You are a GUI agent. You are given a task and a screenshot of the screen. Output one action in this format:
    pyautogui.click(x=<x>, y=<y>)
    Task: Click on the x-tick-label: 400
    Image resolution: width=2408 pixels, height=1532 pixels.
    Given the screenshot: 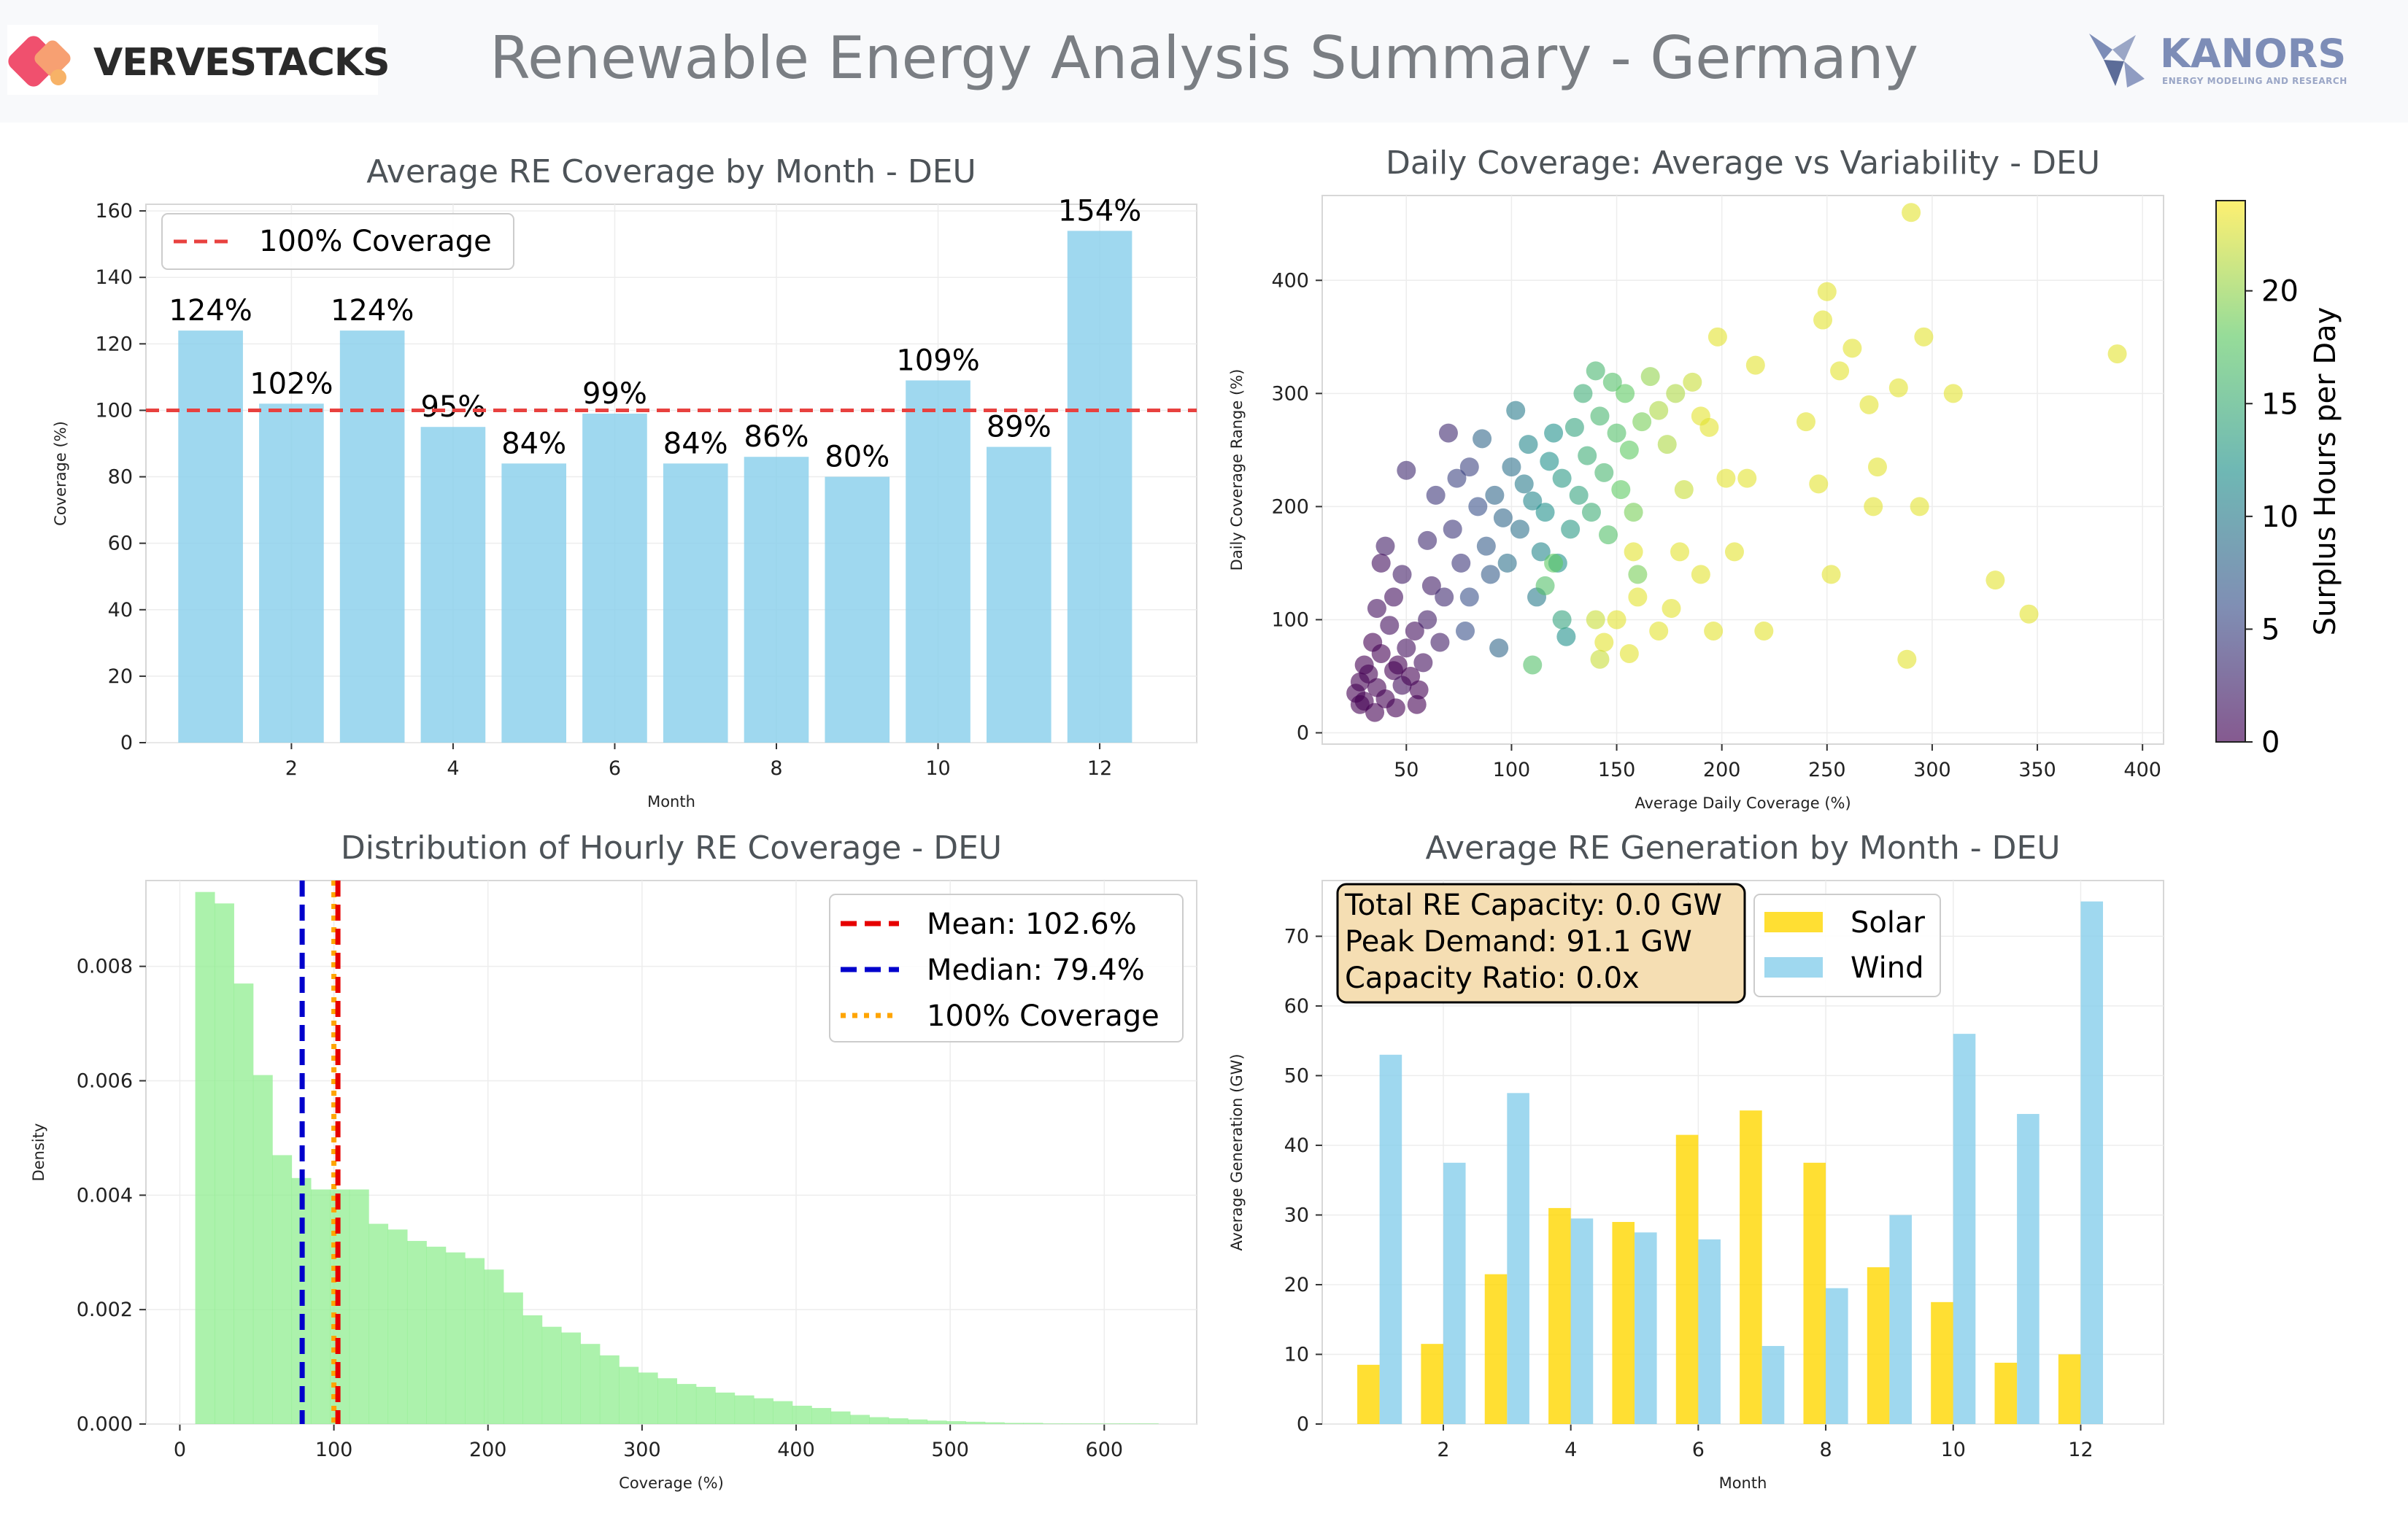 What is the action you would take?
    pyautogui.click(x=796, y=1450)
    